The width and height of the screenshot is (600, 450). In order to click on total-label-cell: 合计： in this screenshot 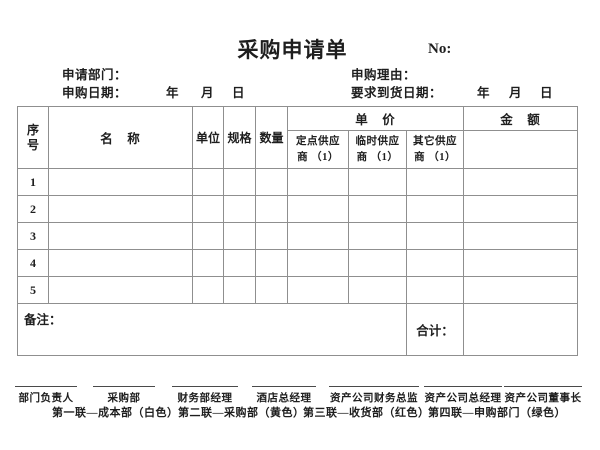, I will do `click(435, 329)`.